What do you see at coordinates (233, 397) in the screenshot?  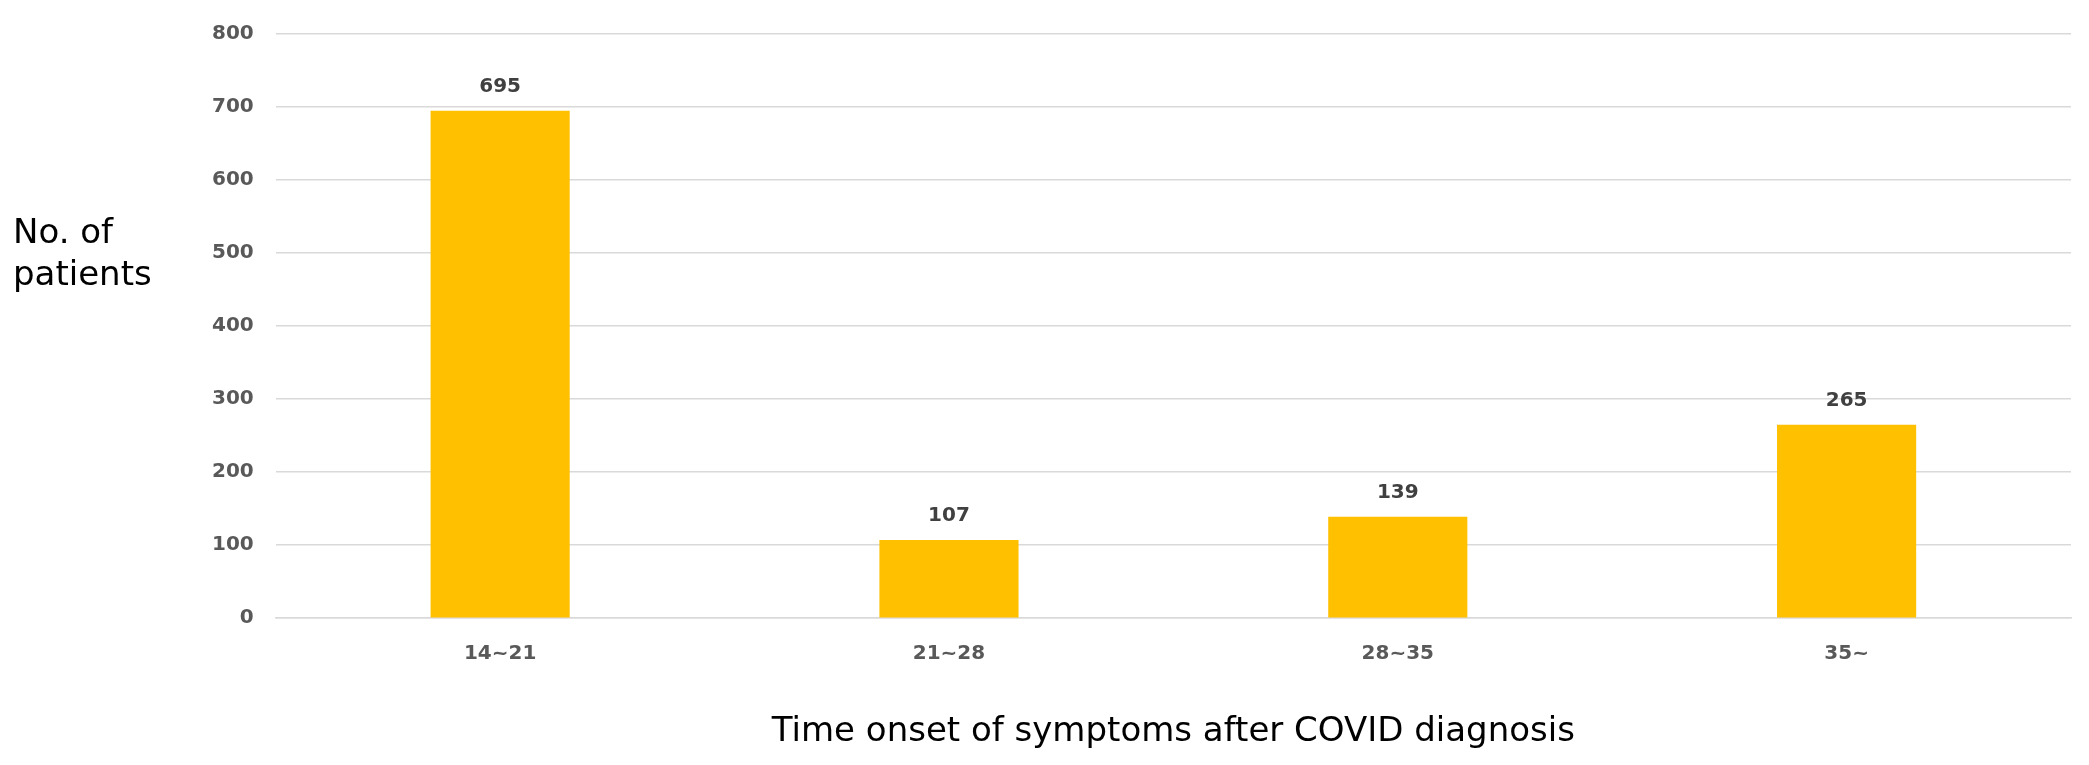 I see `y-tick-label: 300` at bounding box center [233, 397].